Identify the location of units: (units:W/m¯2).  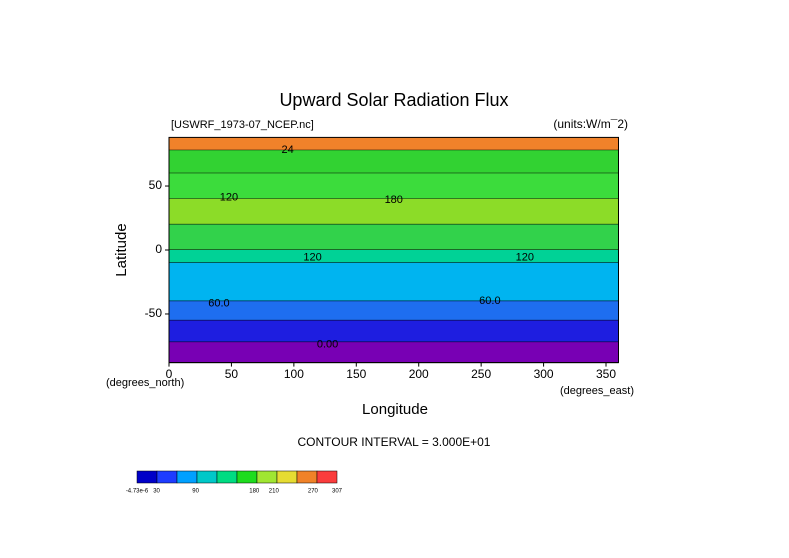
(590, 124).